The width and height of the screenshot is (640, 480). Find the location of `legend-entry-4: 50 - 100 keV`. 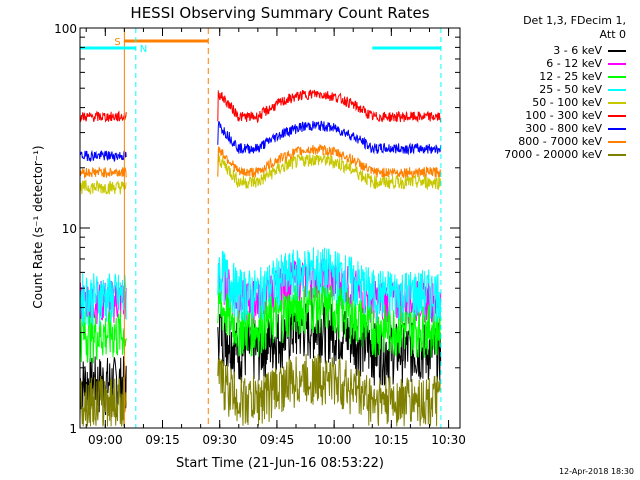

legend-entry-4: 50 - 100 keV is located at coordinates (579, 102).